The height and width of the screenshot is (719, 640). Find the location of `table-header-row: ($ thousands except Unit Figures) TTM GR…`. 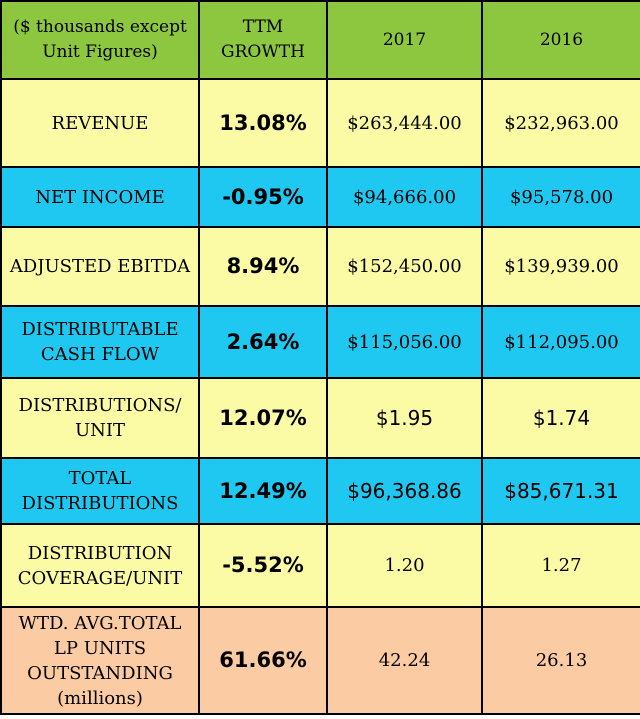

table-header-row: ($ thousands except Unit Figures) TTM GR… is located at coordinates (320, 40).